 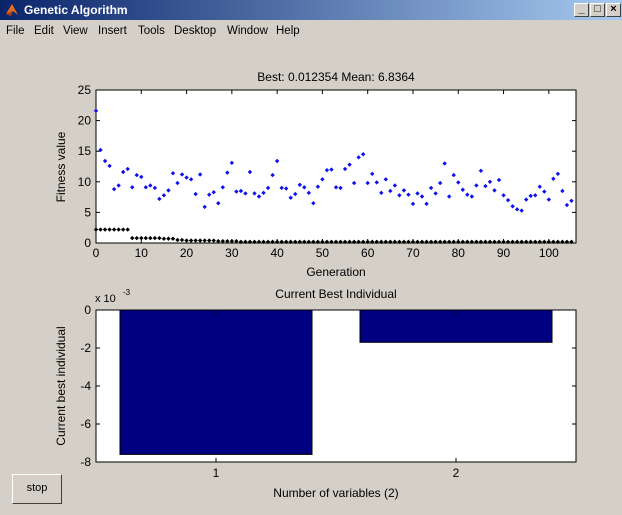 What do you see at coordinates (44, 31) in the screenshot?
I see `menu-edit: Edit` at bounding box center [44, 31].